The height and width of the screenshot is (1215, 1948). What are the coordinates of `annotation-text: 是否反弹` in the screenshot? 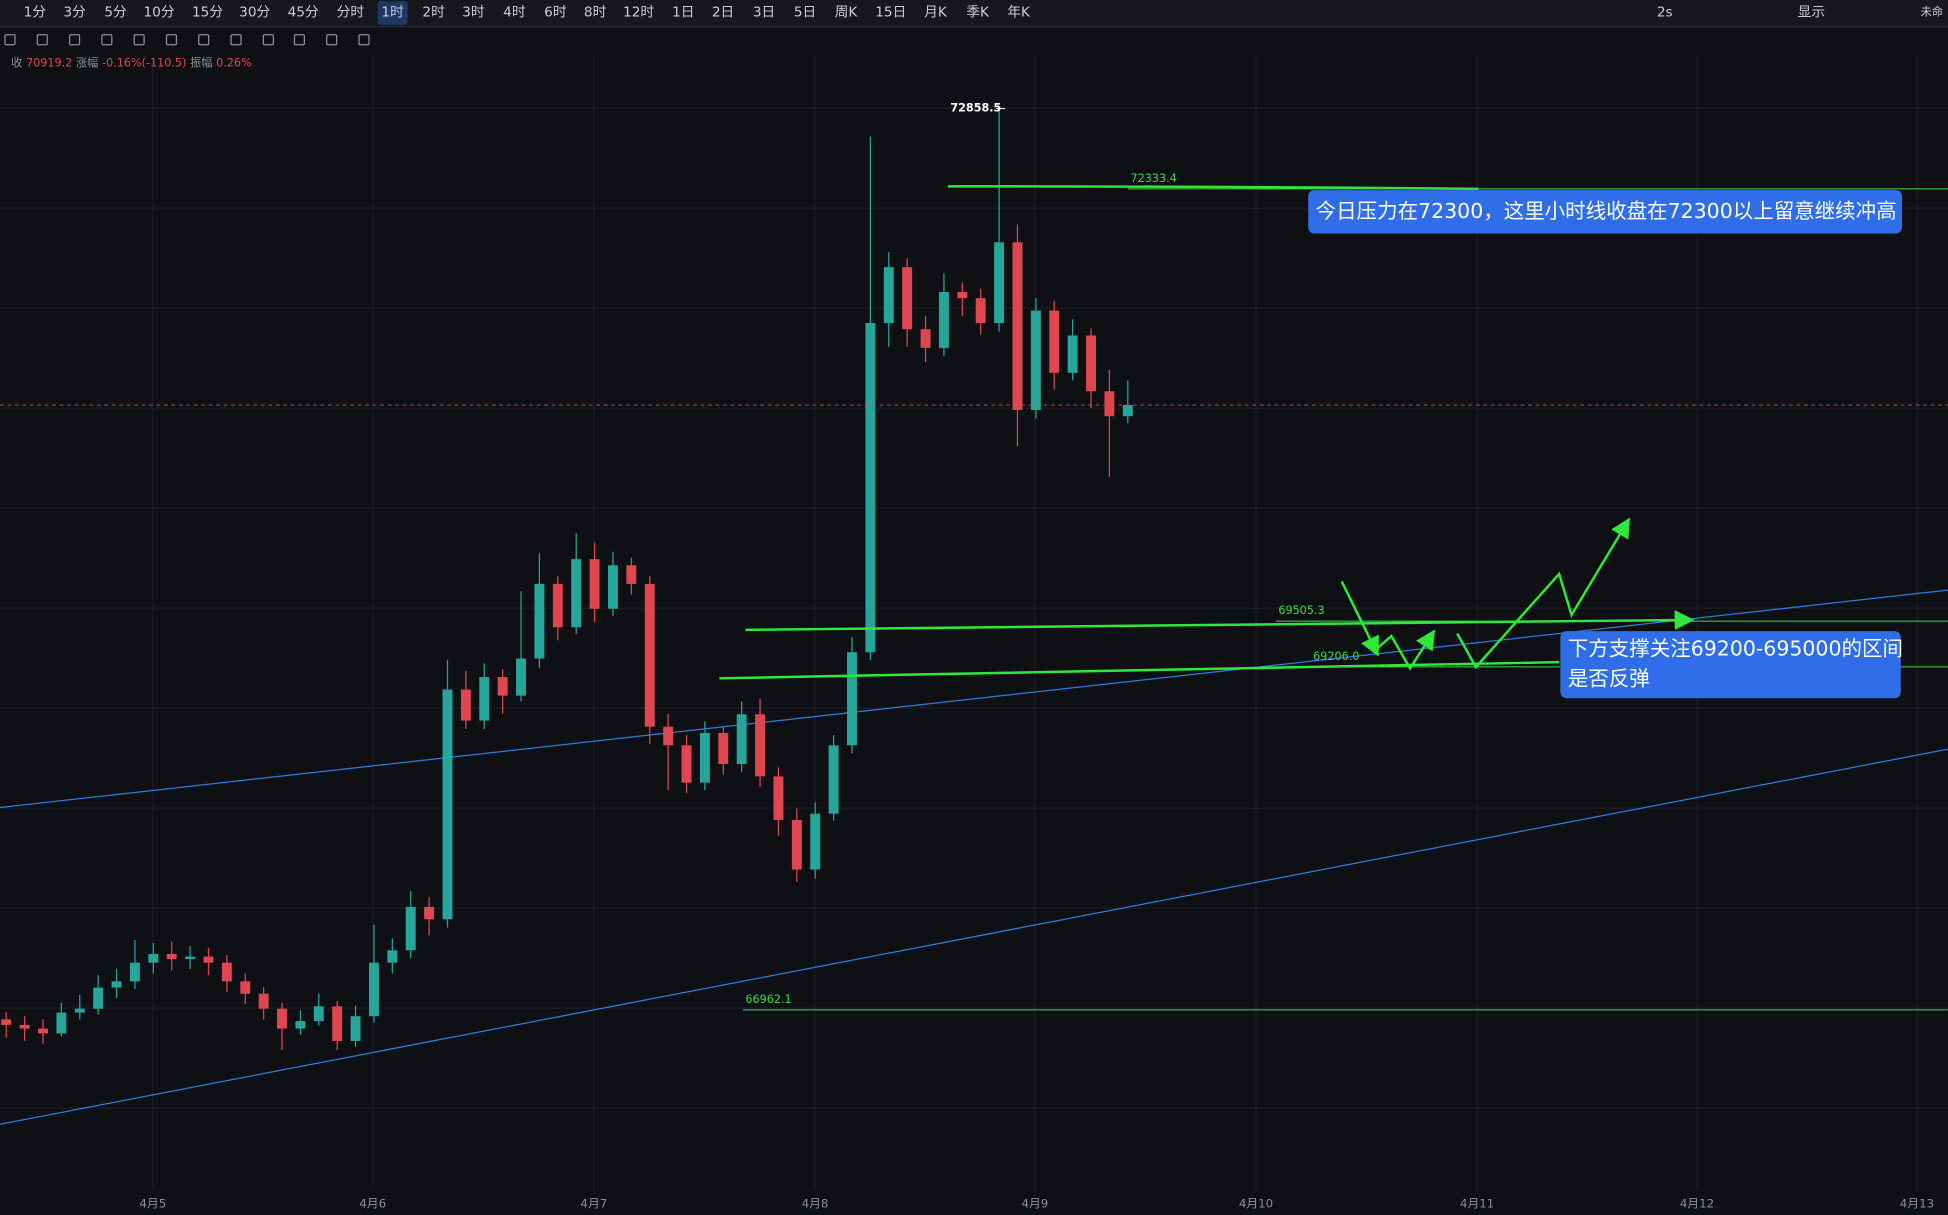 It's located at (1609, 679).